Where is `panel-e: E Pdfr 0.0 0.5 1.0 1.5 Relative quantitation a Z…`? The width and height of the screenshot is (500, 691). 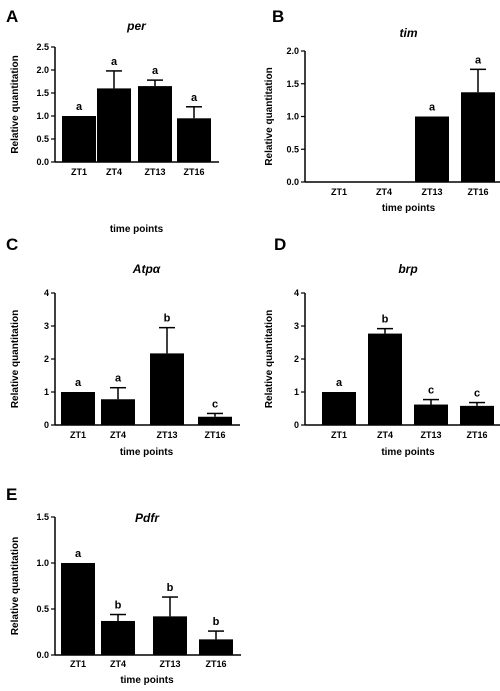
panel-e: E Pdfr 0.0 0.5 1.0 1.5 Relative quantitation a Z… is located at coordinates (123, 585).